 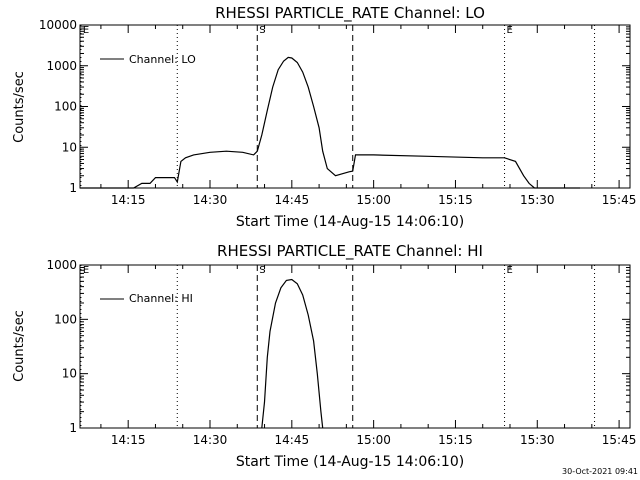 I want to click on hi-x-tick-label: 15:00, so click(x=373, y=440).